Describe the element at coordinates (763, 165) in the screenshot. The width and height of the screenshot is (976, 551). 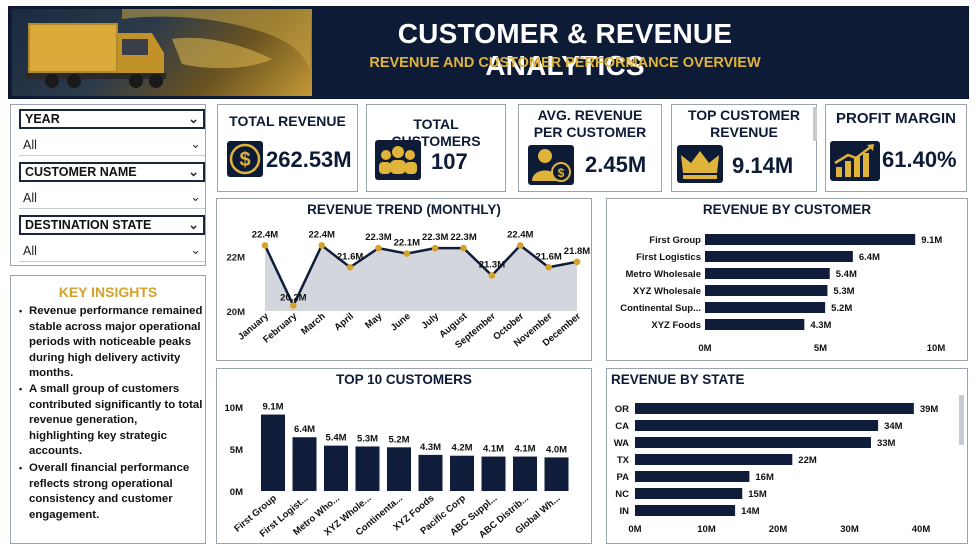
I see `kpi-value: 9.14M` at that location.